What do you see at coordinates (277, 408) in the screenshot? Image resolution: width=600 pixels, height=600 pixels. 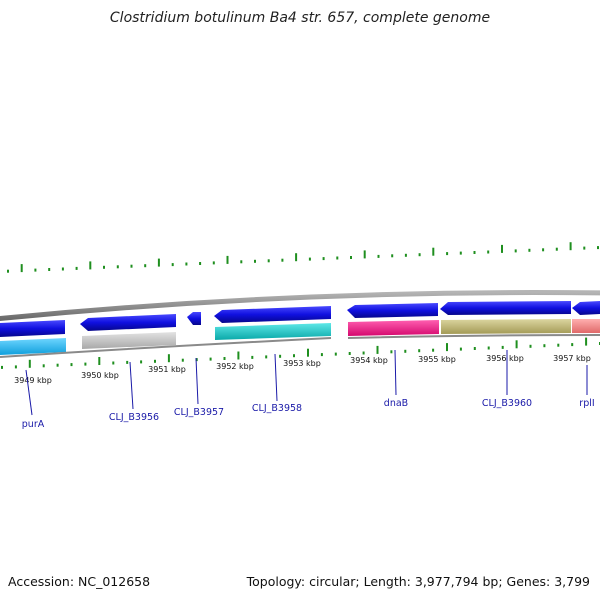 I see `gene-label-CLJ_B3958: CLJ_B3958` at bounding box center [277, 408].